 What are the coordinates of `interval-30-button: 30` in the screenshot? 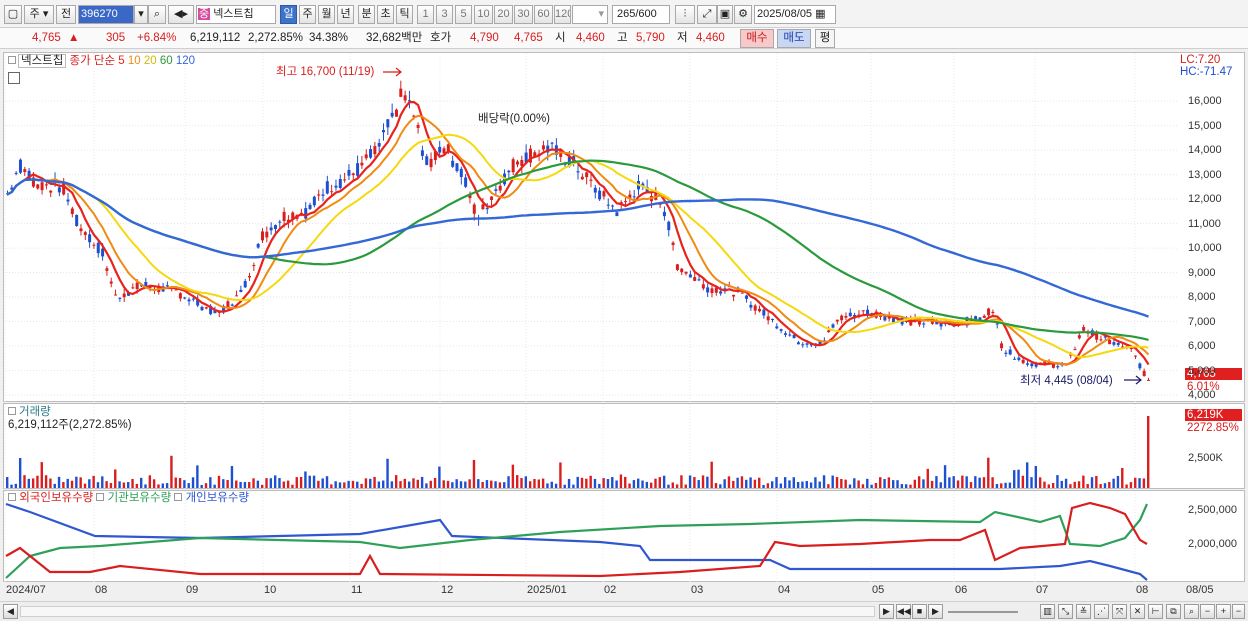 It's located at (523, 14).